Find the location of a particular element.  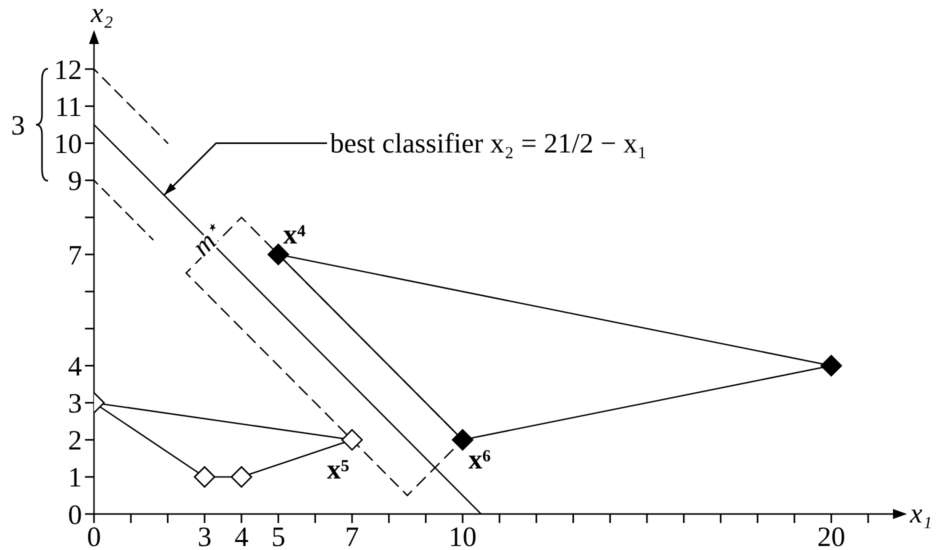

y-axis-title: x₂ is located at coordinates (102, 14).